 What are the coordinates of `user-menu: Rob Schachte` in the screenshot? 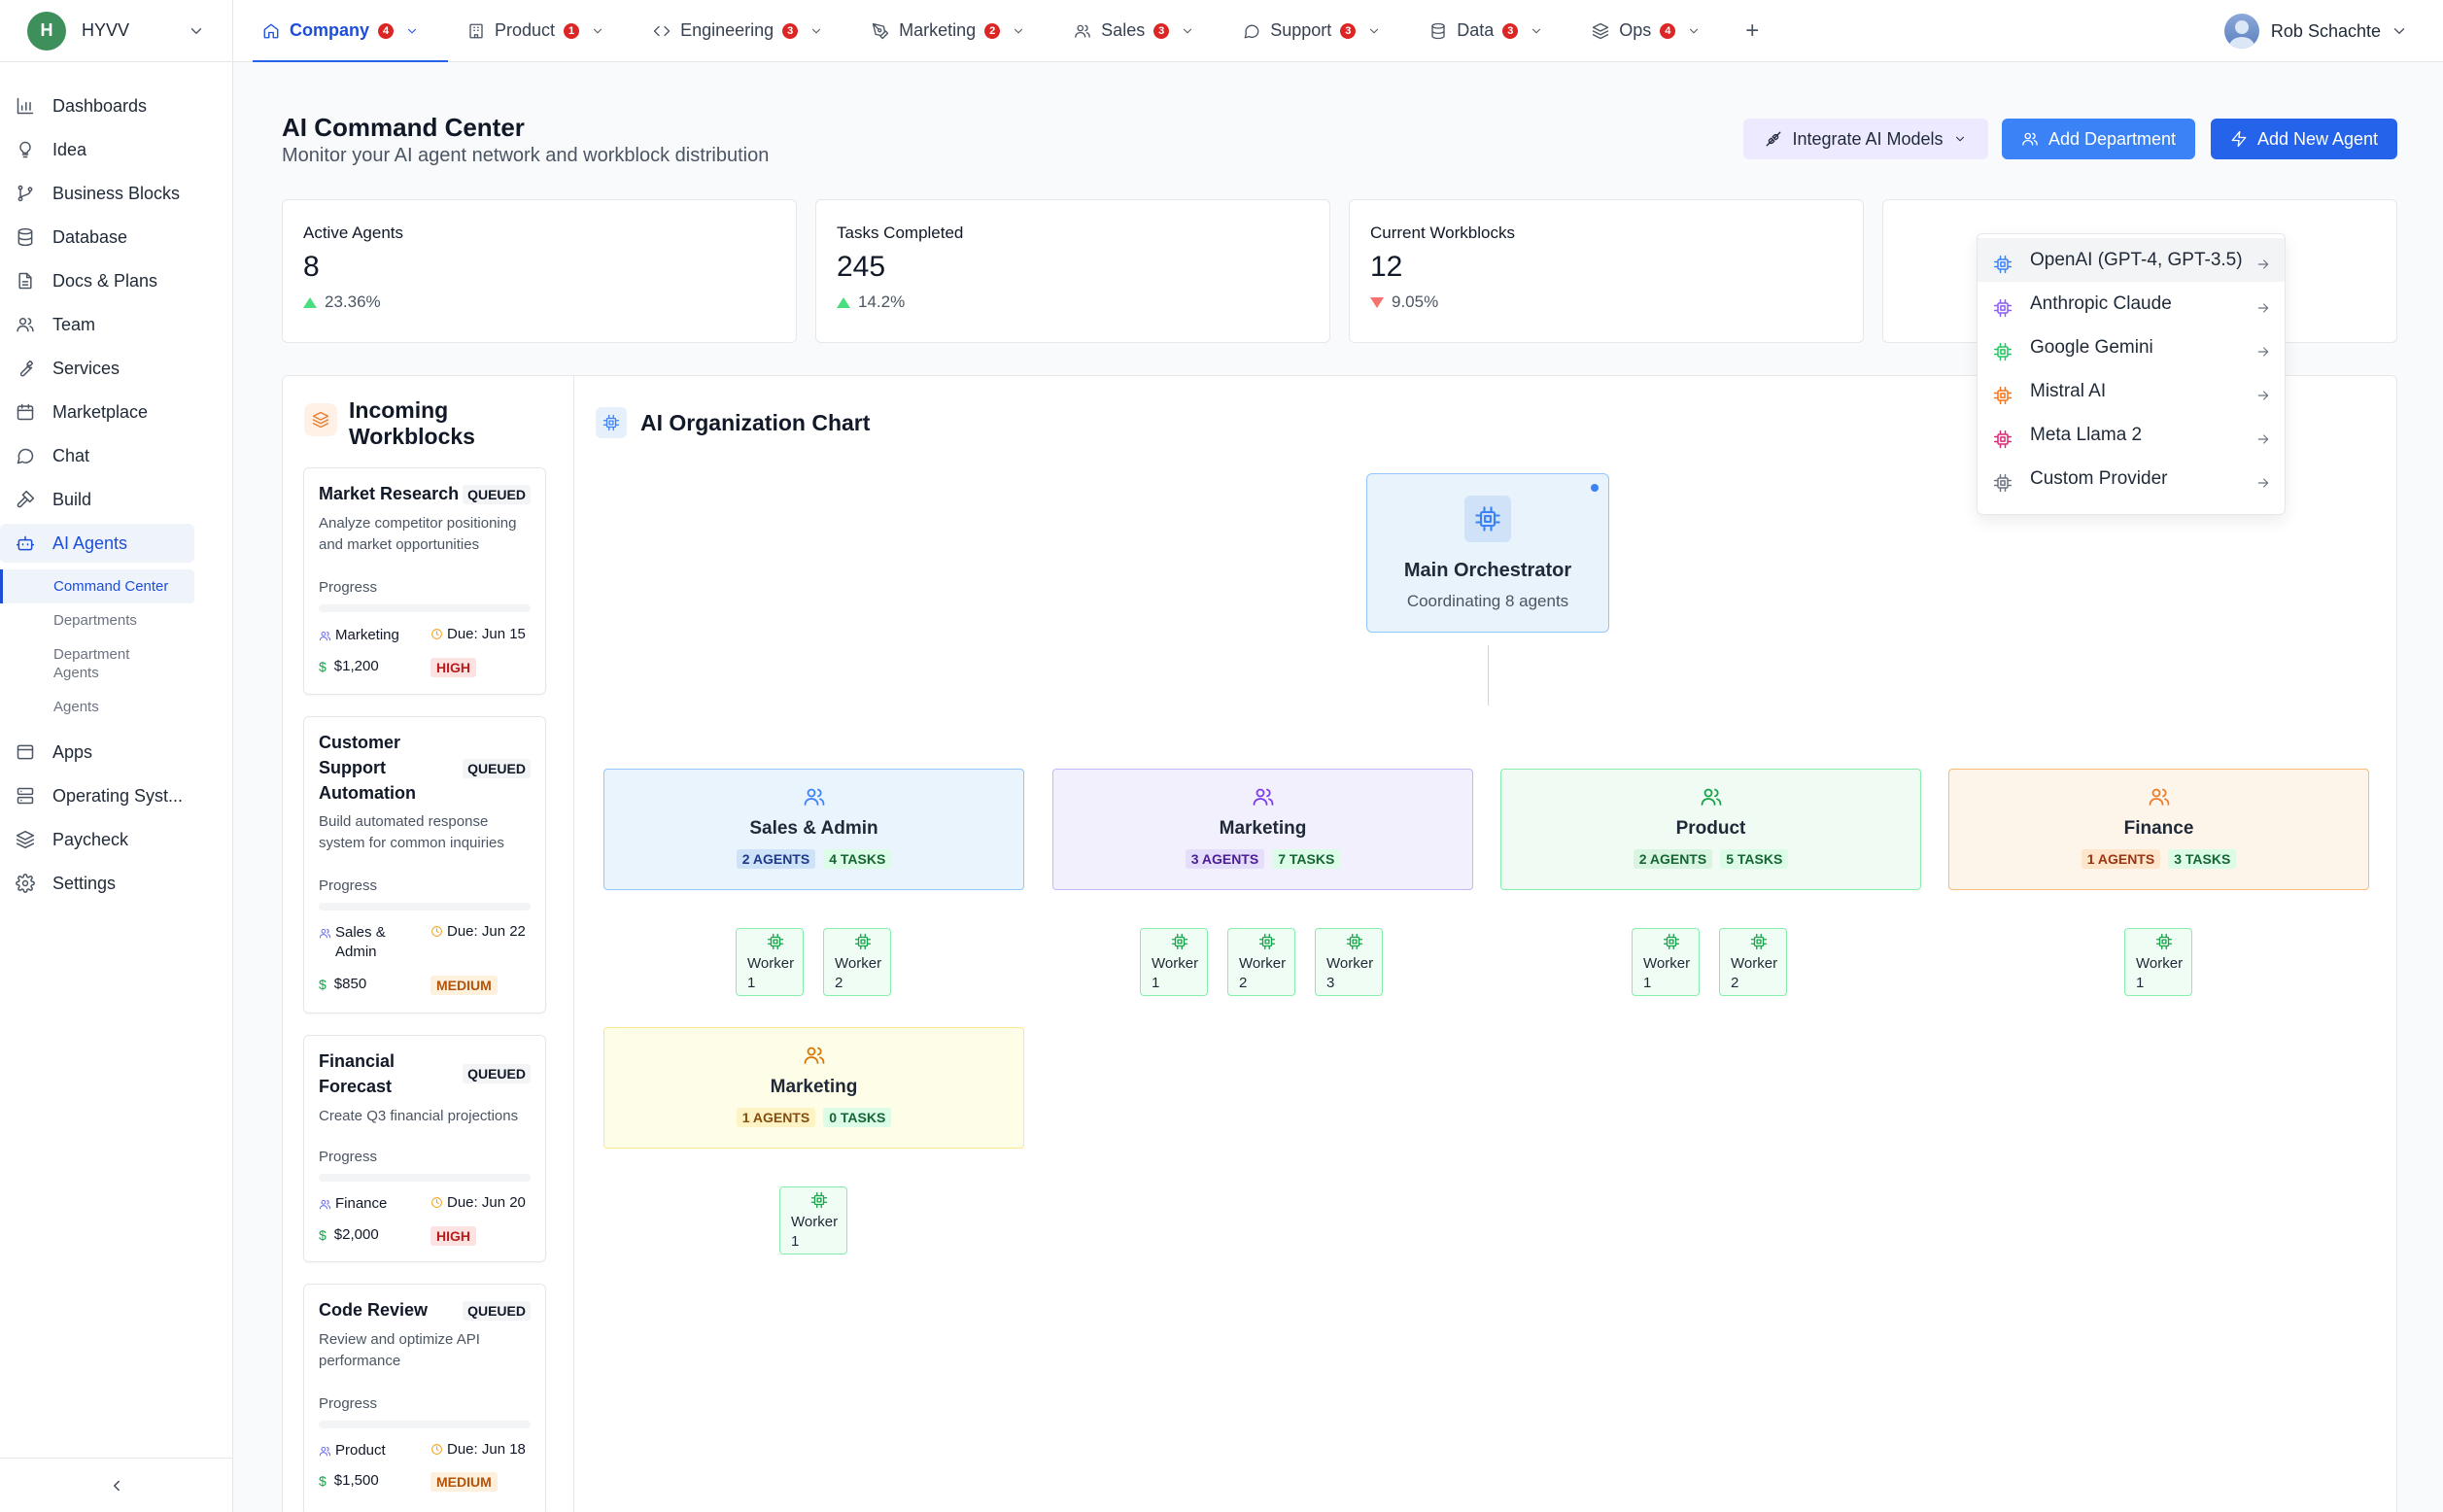 It's located at (2315, 31).